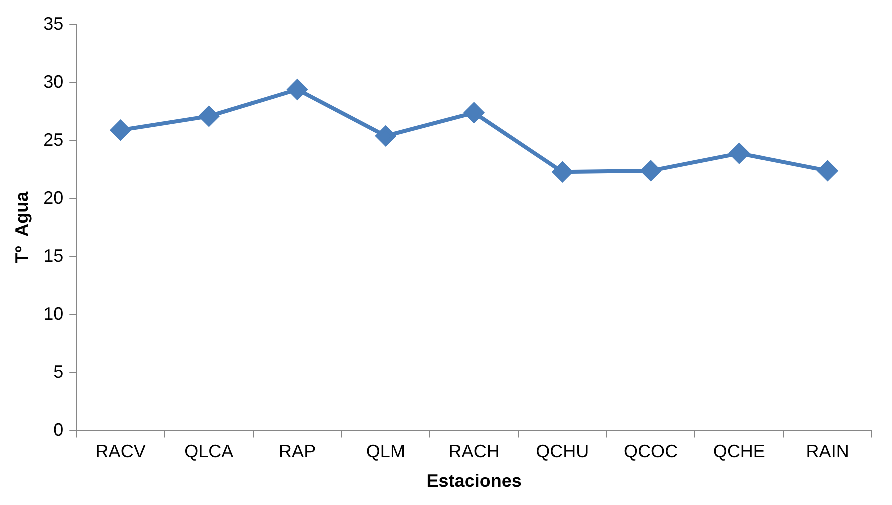 This screenshot has width=892, height=505. What do you see at coordinates (474, 452) in the screenshot?
I see `x-tick-label: RACH` at bounding box center [474, 452].